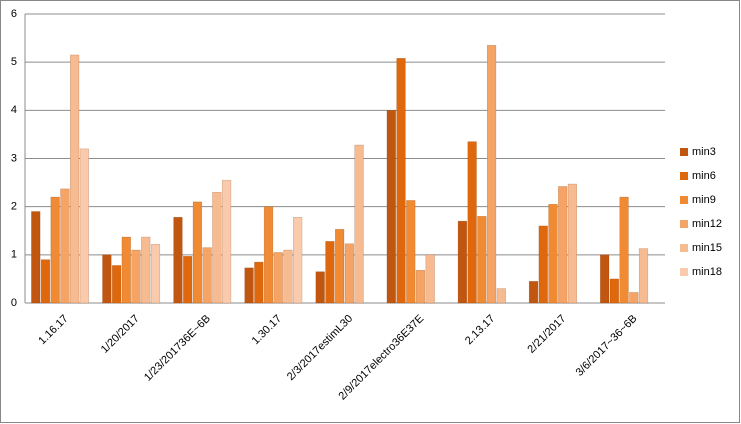 Image resolution: width=741 pixels, height=424 pixels. I want to click on y-tick-label: 0, so click(14, 303).